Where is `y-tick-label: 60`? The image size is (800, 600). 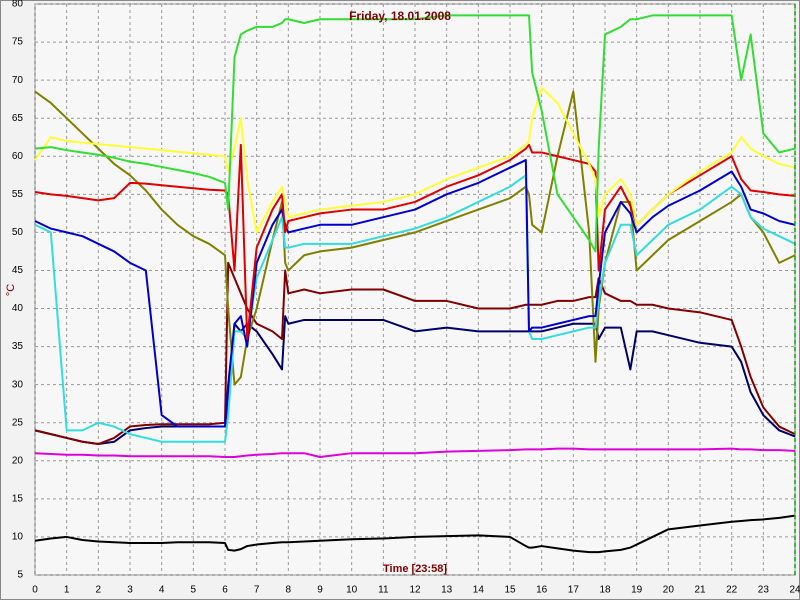 y-tick-label: 60 is located at coordinates (18, 156).